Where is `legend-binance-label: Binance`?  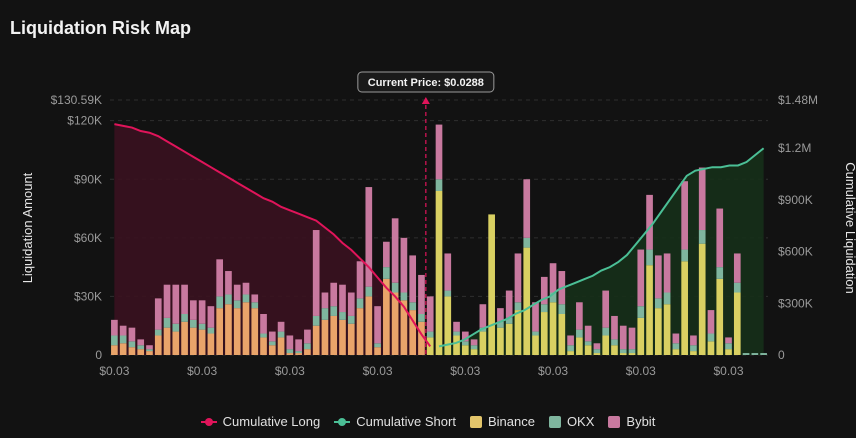 legend-binance-label: Binance is located at coordinates (511, 421).